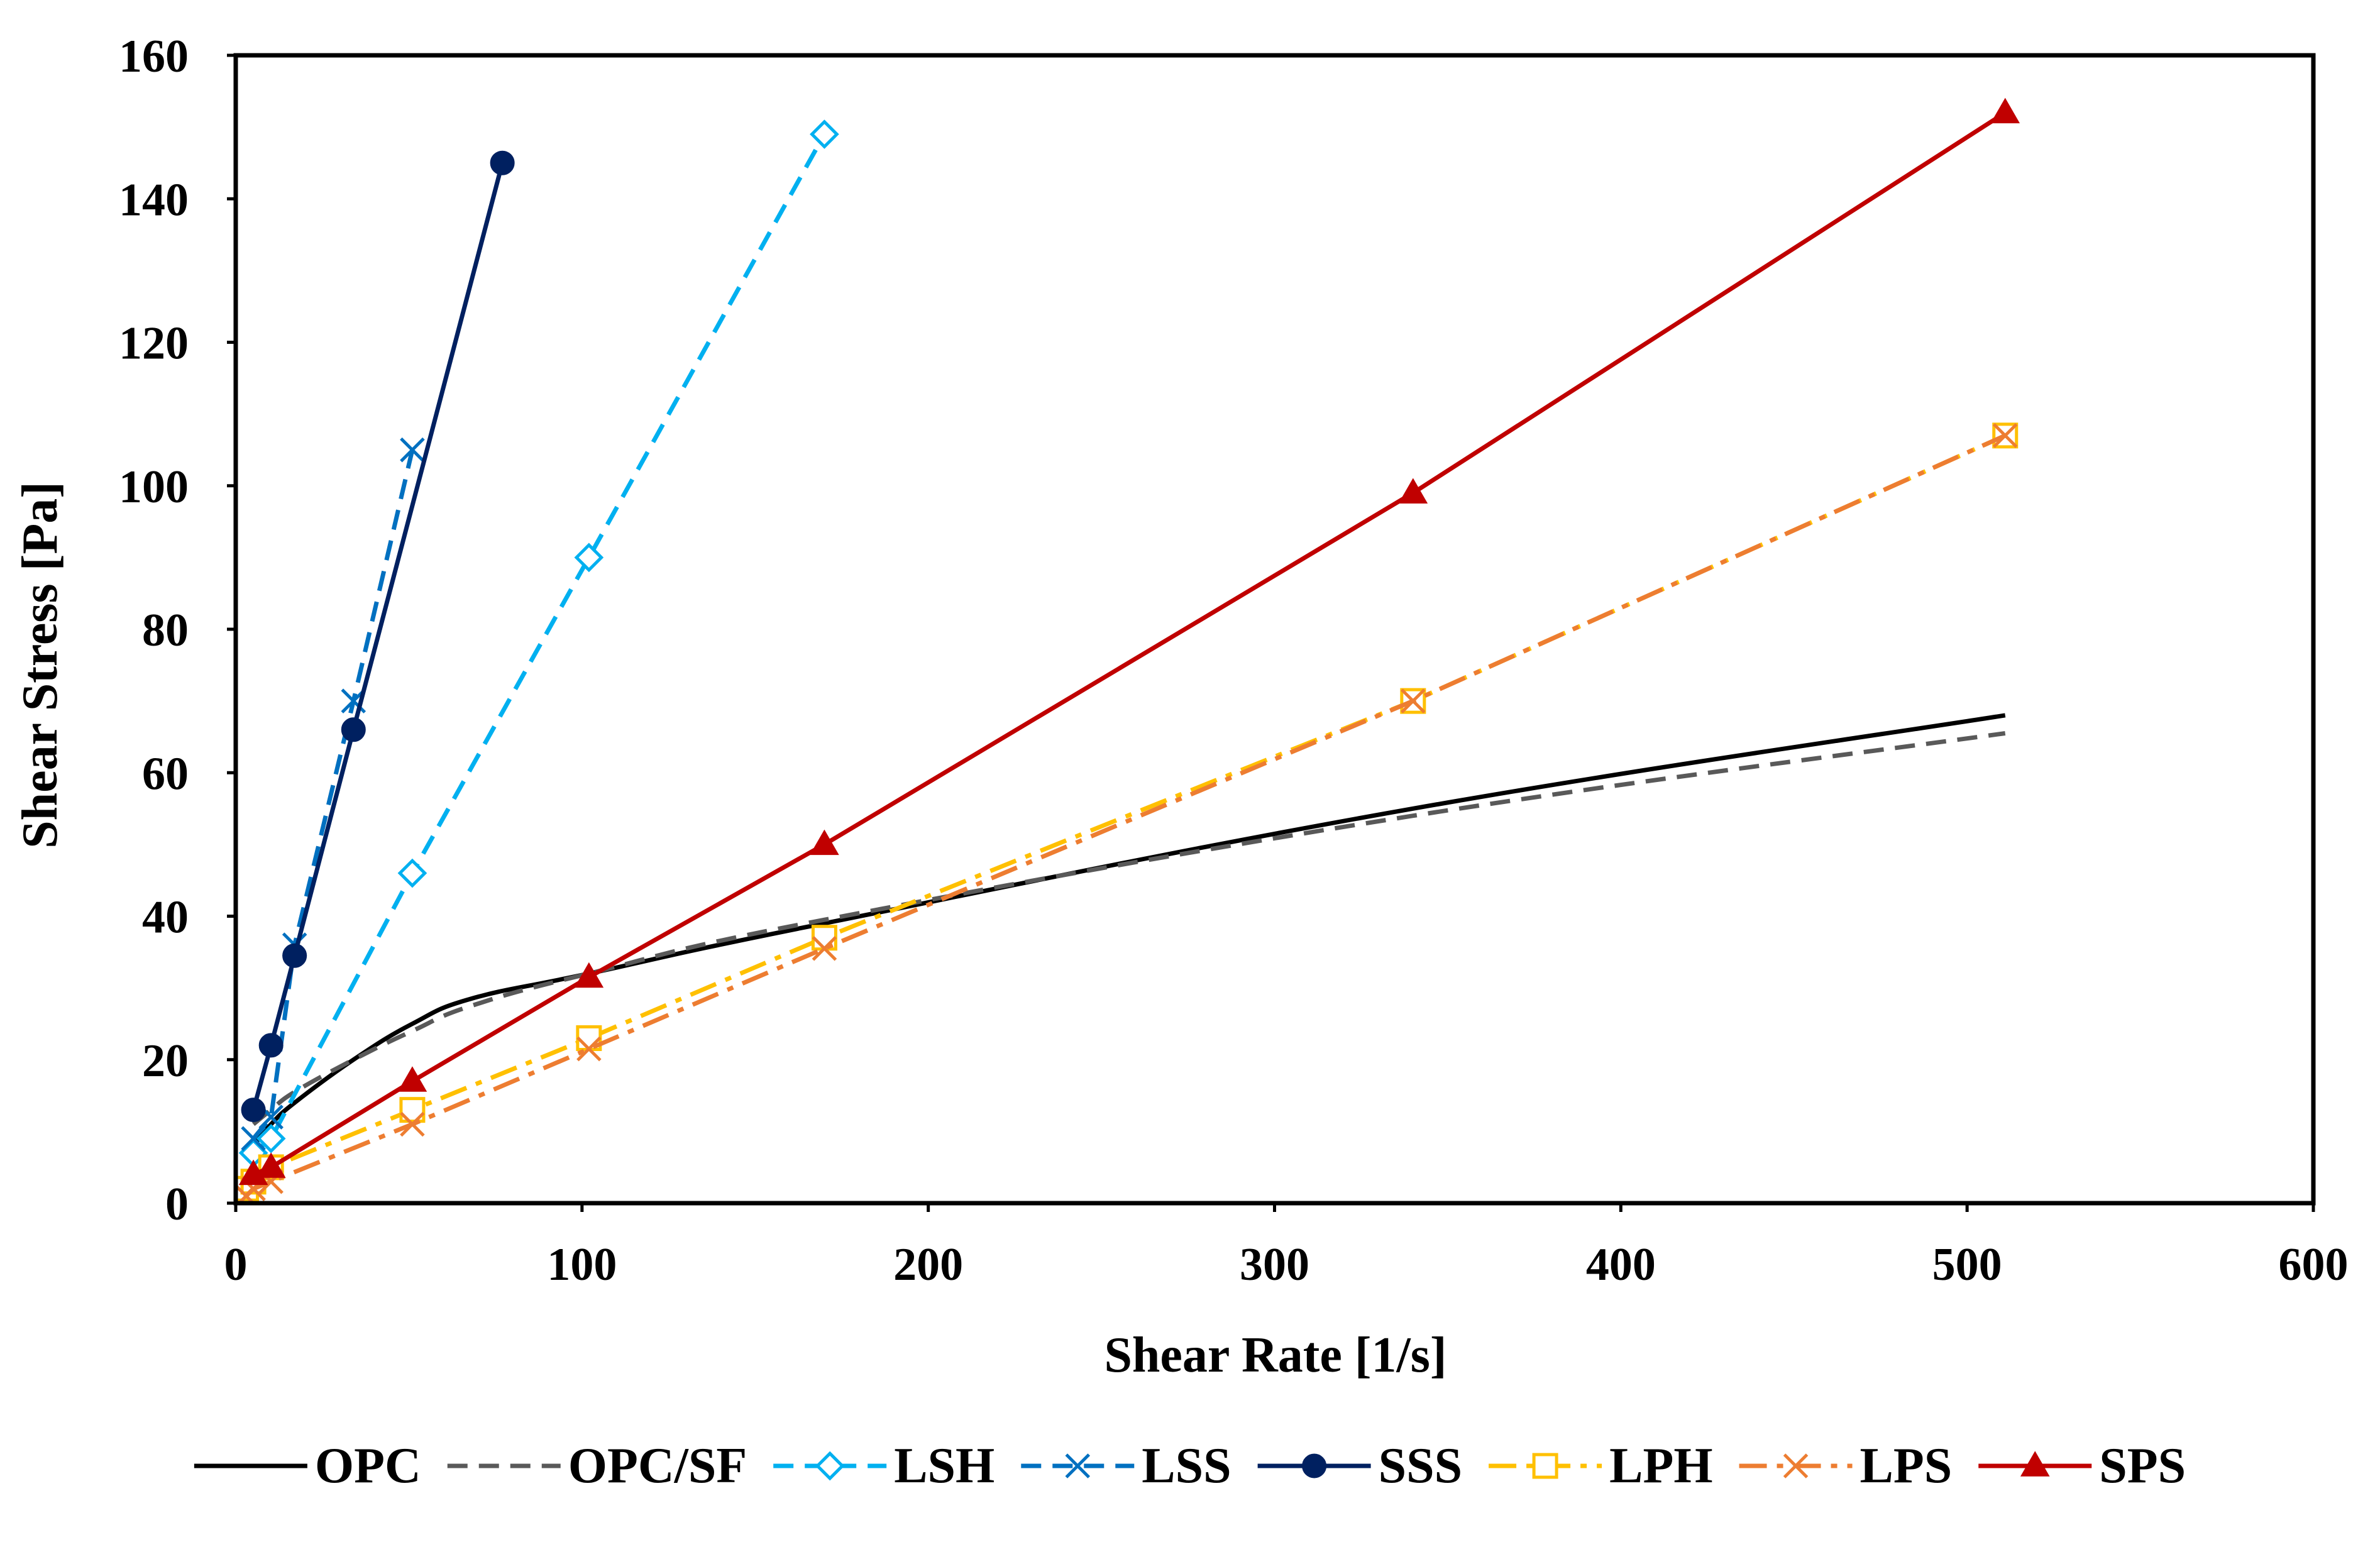 The image size is (2380, 1547). I want to click on x-tick-label: 400, so click(1621, 1265).